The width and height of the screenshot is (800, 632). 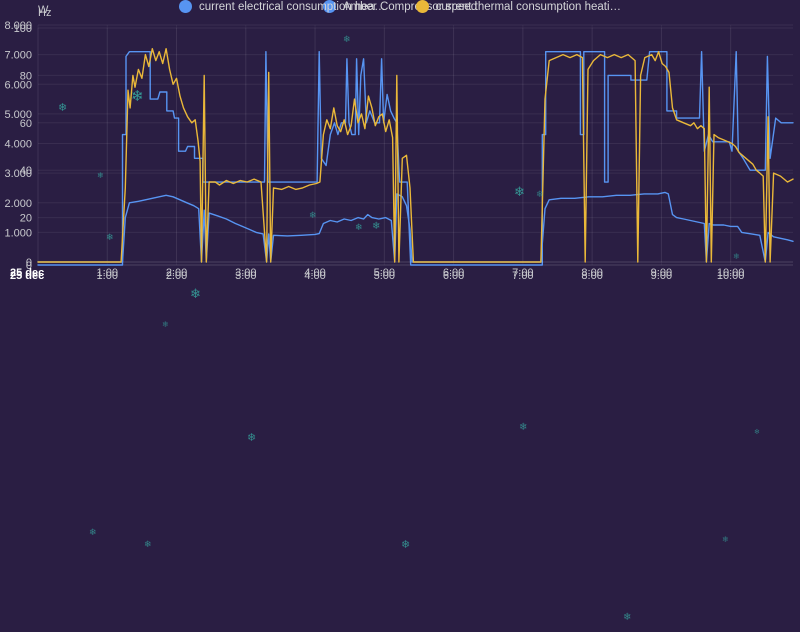 I want to click on axis-unit-label: W, so click(x=43, y=10).